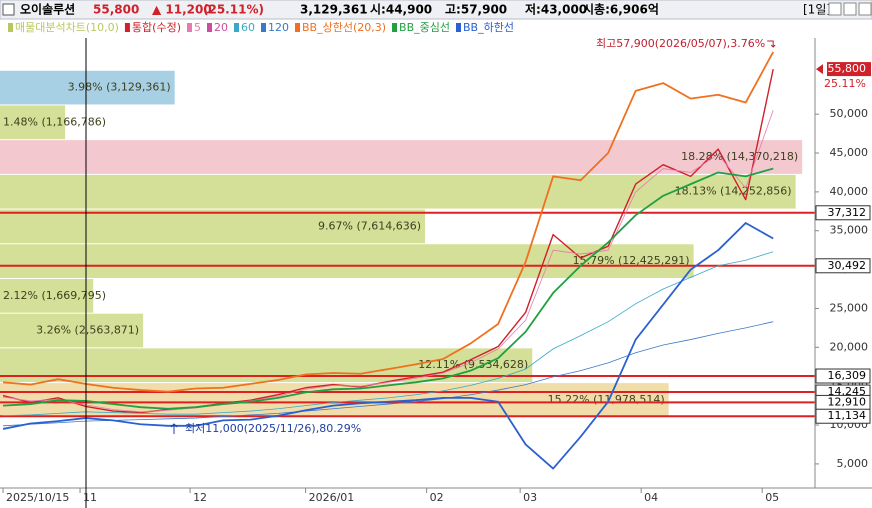 This screenshot has height=508, width=872. Describe the element at coordinates (54, 295) in the screenshot. I see `profile-label: 2.12% (1,669,795)` at that location.